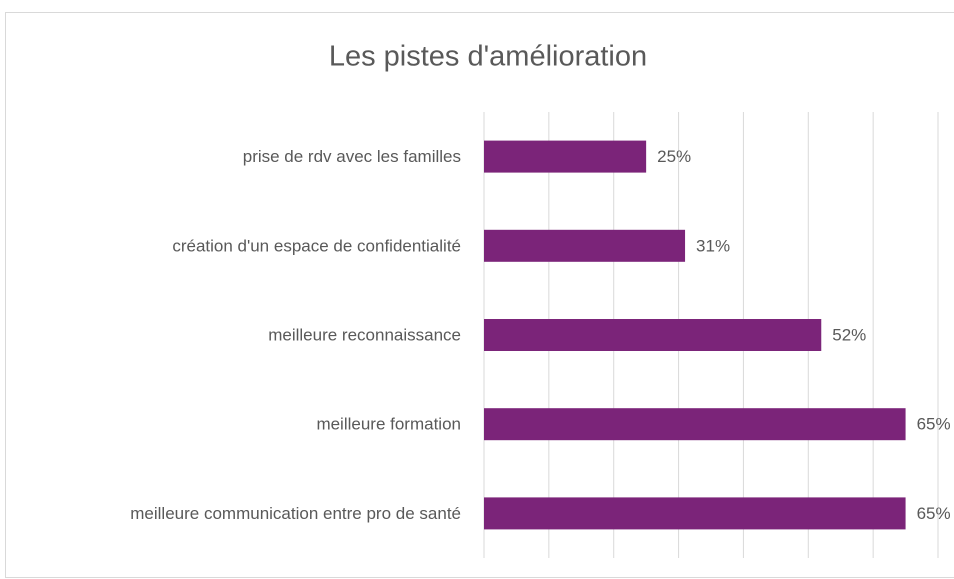 The height and width of the screenshot is (579, 954). Describe the element at coordinates (849, 334) in the screenshot. I see `value-label: 52%` at that location.